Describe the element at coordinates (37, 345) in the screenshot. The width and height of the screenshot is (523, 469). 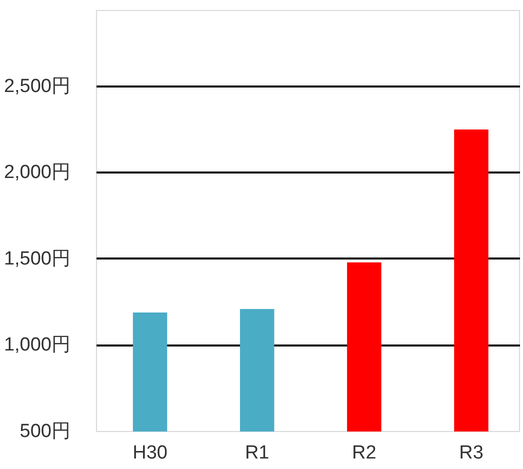
I see `y-tick-label: 1,000円` at that location.